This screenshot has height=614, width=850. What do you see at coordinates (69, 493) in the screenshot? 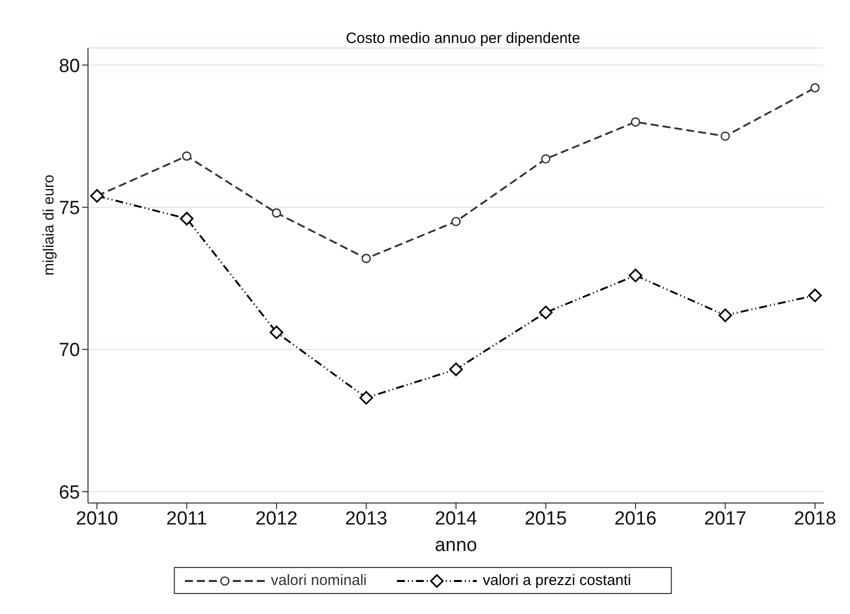
I see `y-tick-label: 65` at bounding box center [69, 493].